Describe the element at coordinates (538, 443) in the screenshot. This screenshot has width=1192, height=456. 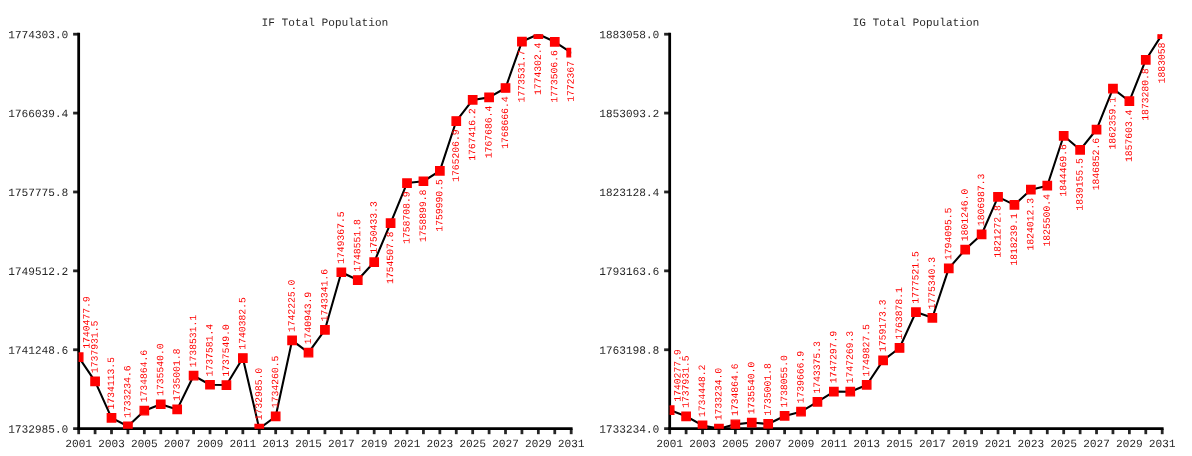
I see `x-tick-label: 2029` at that location.